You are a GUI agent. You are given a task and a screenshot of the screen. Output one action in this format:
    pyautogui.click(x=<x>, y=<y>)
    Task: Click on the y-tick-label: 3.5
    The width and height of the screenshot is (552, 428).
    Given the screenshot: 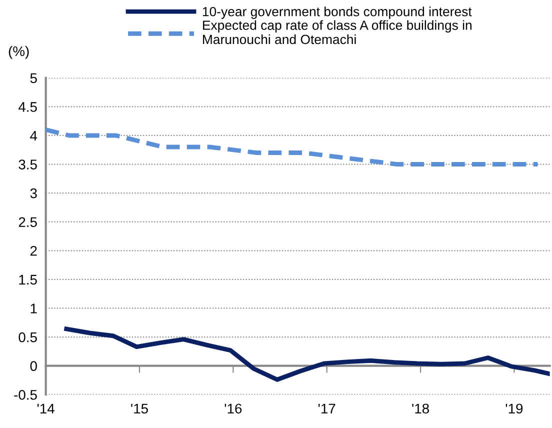 What is the action you would take?
    pyautogui.click(x=27, y=165)
    